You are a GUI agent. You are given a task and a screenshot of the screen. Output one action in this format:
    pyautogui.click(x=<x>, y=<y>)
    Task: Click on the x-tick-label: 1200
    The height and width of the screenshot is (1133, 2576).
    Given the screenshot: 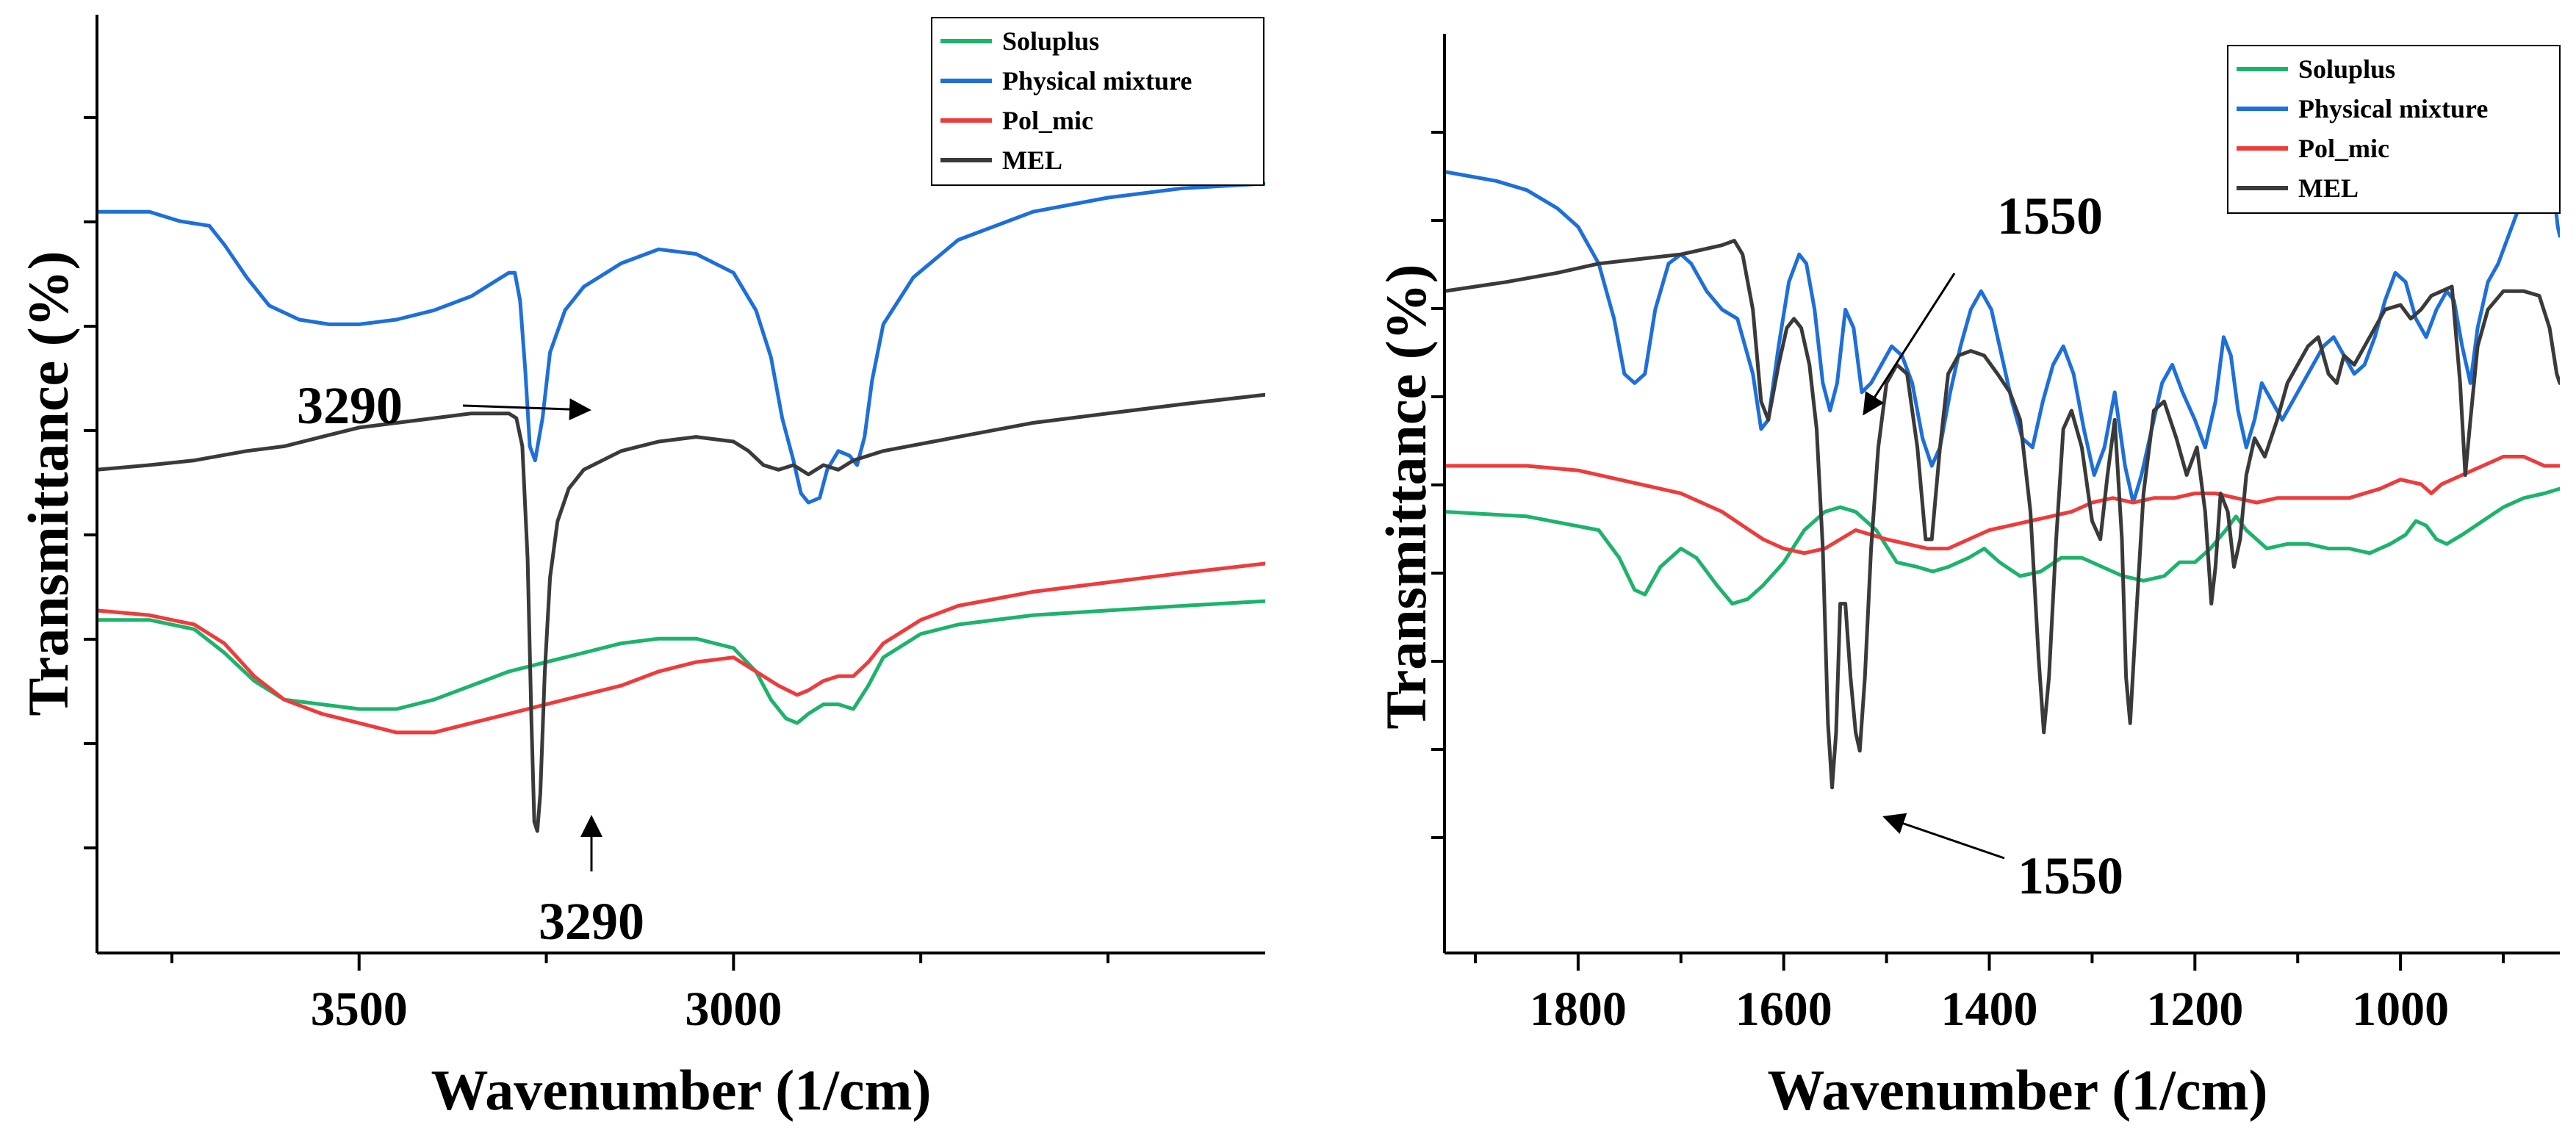 What is the action you would take?
    pyautogui.click(x=2194, y=1009)
    